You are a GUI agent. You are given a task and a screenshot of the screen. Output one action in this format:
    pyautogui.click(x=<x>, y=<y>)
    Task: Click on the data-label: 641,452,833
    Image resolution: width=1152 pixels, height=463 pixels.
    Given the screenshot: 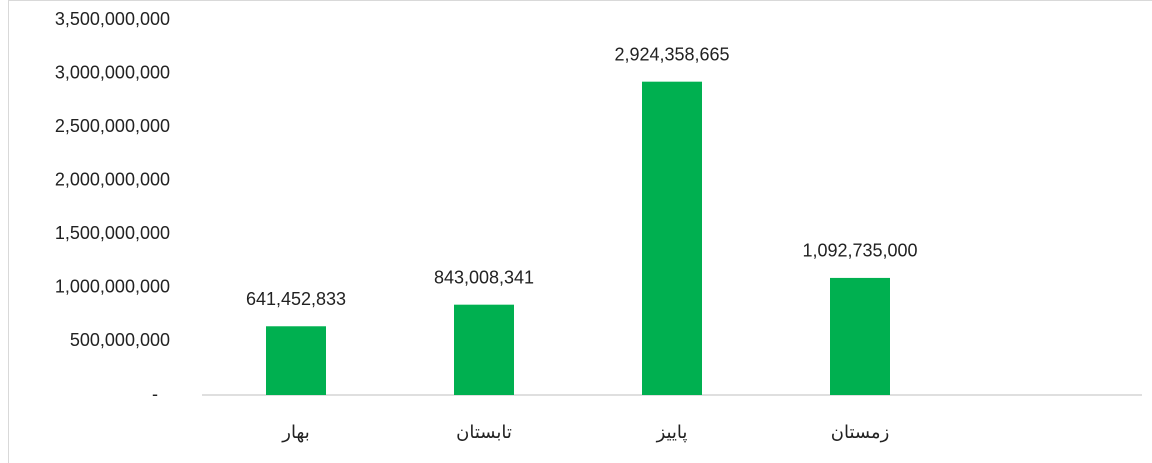 What is the action you would take?
    pyautogui.click(x=296, y=299)
    